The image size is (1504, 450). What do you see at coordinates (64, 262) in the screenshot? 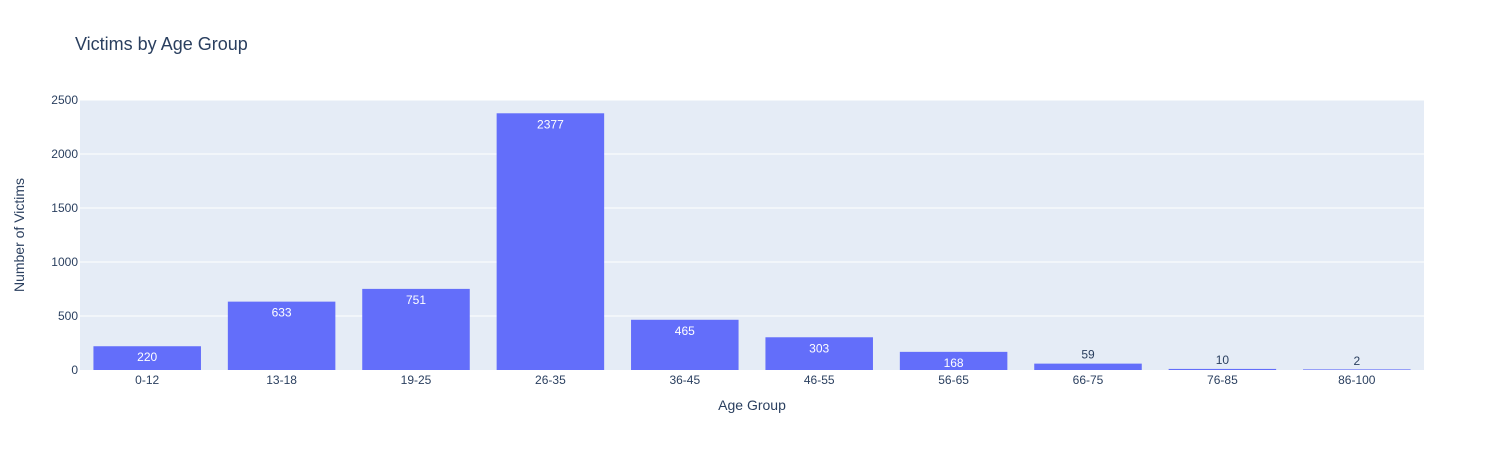
I see `y-tick-label: 1000` at bounding box center [64, 262].